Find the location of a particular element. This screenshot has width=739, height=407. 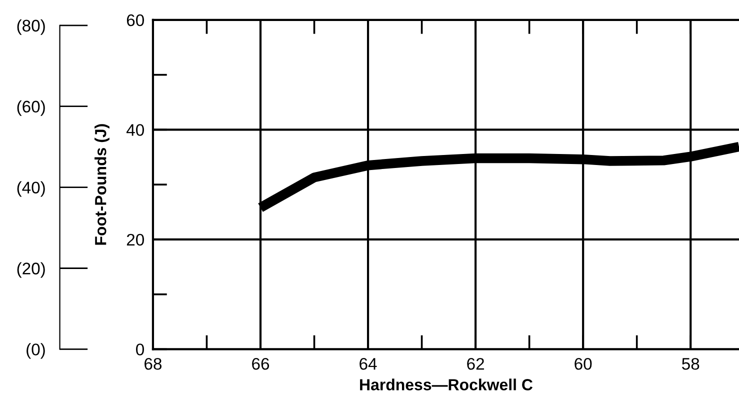

y2-tick-label: (60) is located at coordinates (31, 108).